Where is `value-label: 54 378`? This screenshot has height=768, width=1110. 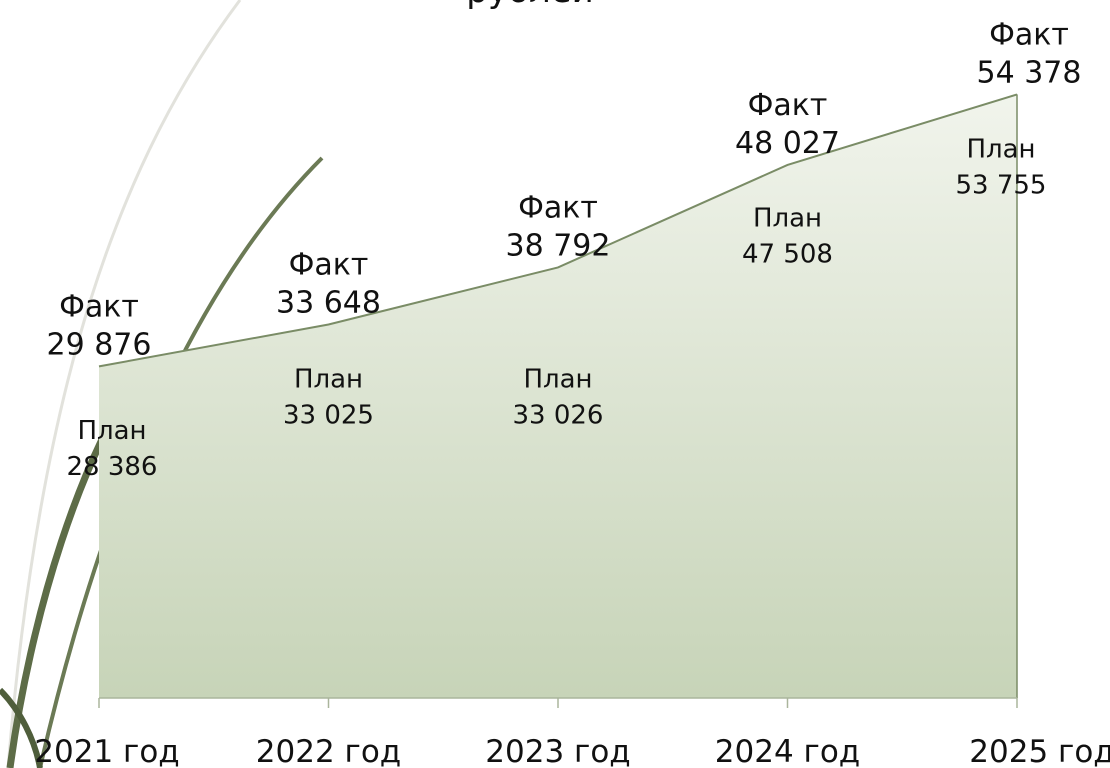 value-label: 54 378 is located at coordinates (1029, 72).